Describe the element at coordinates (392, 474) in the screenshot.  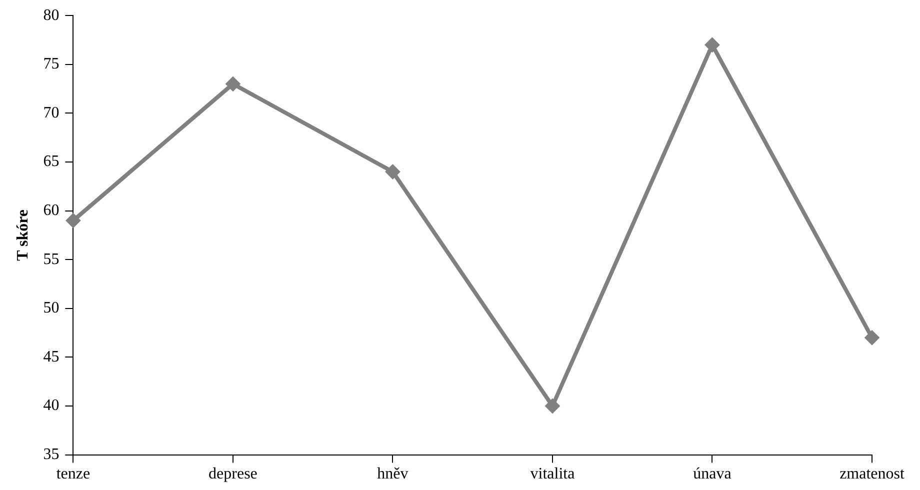
I see `x-tick-label: hněv` at that location.